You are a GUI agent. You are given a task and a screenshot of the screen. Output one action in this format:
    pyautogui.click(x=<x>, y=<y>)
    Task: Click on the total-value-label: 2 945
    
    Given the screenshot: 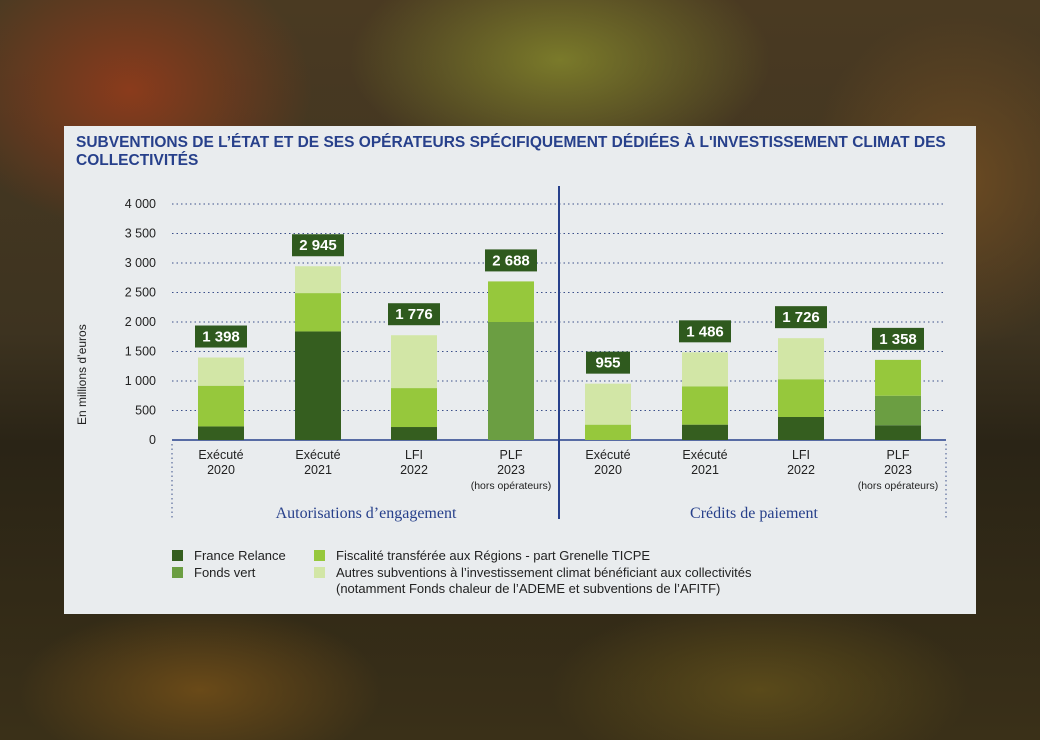 What is the action you would take?
    pyautogui.click(x=318, y=245)
    